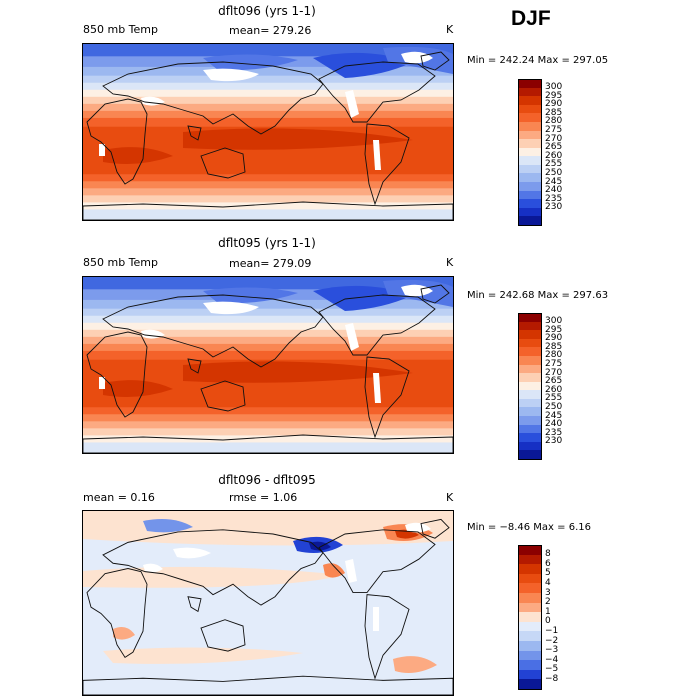 This screenshot has width=700, height=700. Describe the element at coordinates (267, 243) in the screenshot. I see `panel-title: dflt095 (yrs 1-1)` at that location.